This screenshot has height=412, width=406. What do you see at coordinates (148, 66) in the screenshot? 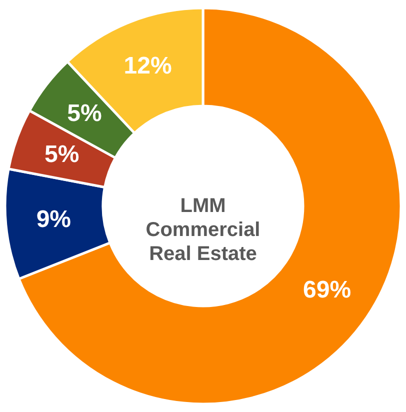
I see `data-label: 12%` at bounding box center [148, 66].